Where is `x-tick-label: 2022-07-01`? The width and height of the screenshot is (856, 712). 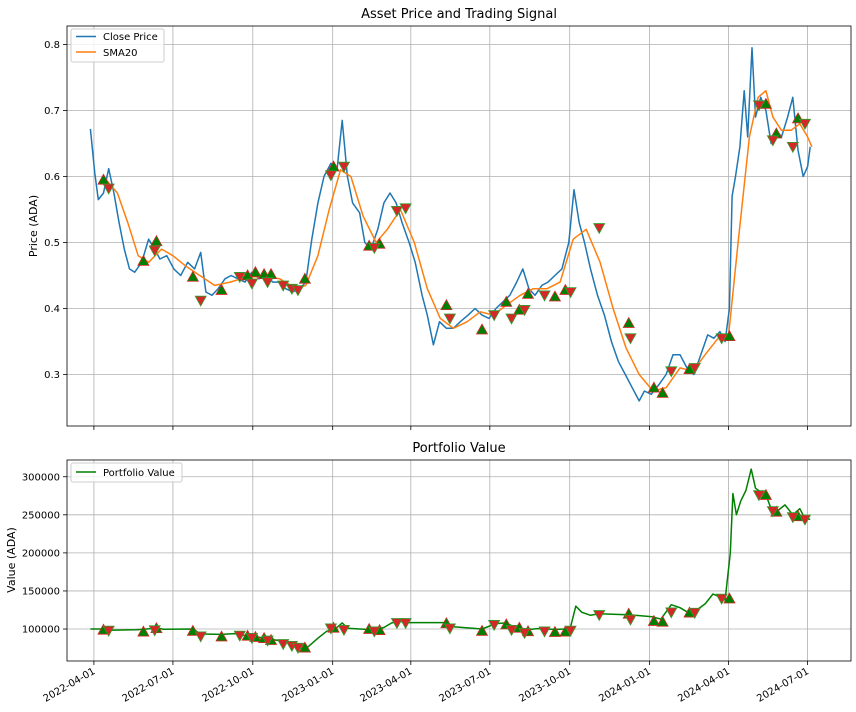
x-tick-label: 2022-07-01 is located at coordinates (149, 685).